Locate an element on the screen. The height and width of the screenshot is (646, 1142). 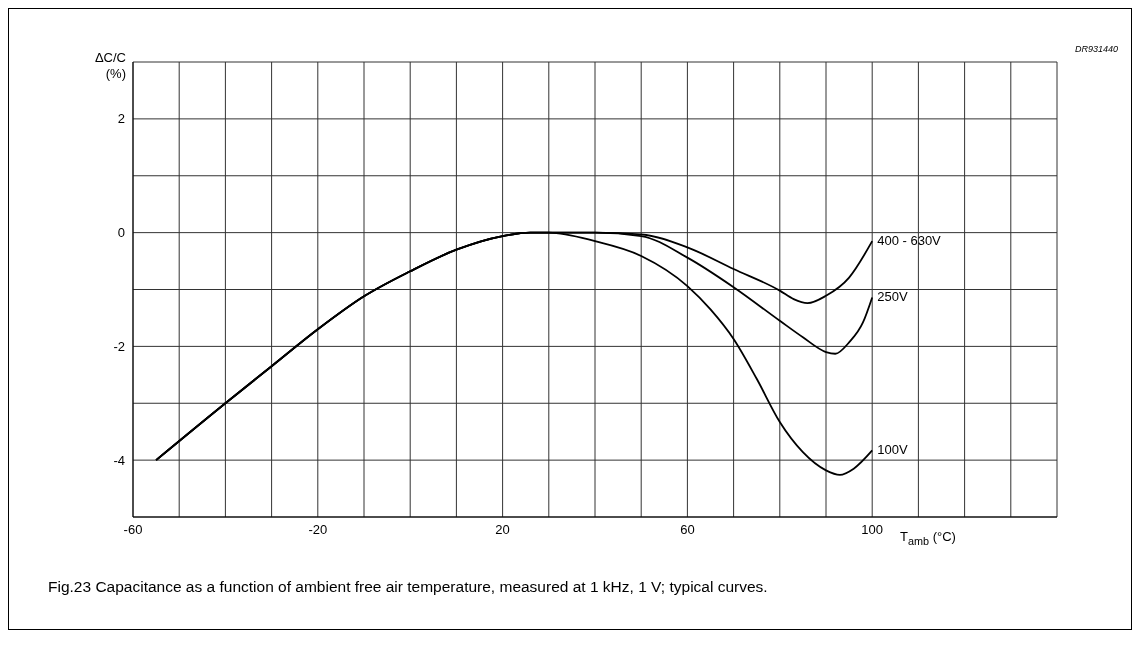
y-axis-title: ΔC/C (%) is located at coordinates (109, 66).